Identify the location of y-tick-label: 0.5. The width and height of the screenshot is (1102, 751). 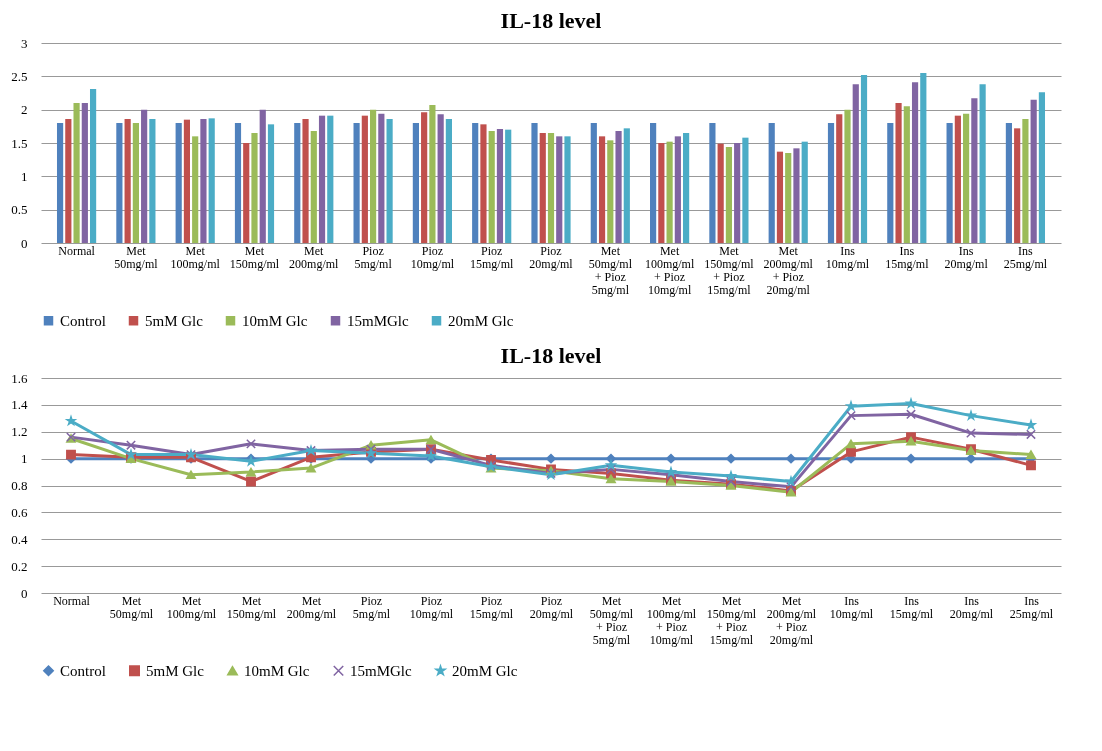
(19, 210).